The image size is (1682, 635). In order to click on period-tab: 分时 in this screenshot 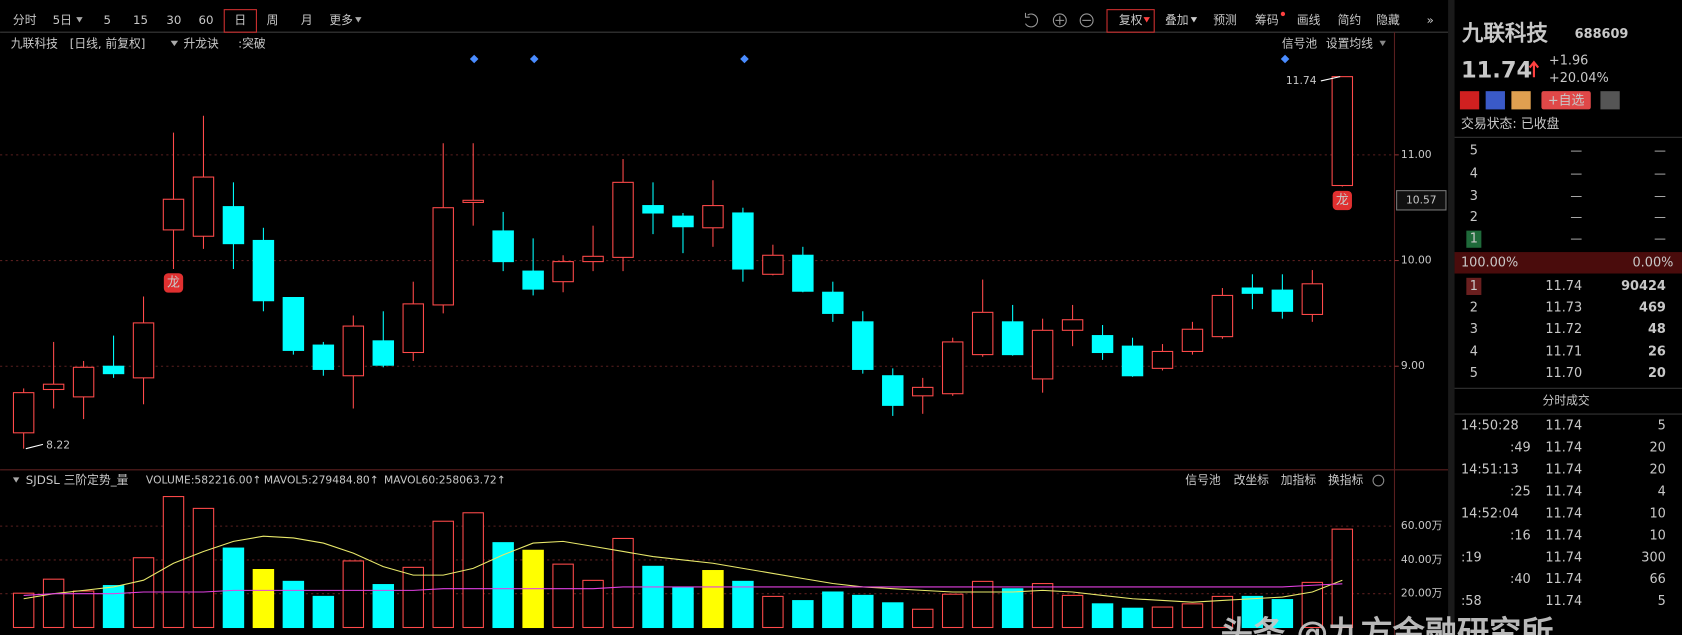, I will do `click(25, 20)`.